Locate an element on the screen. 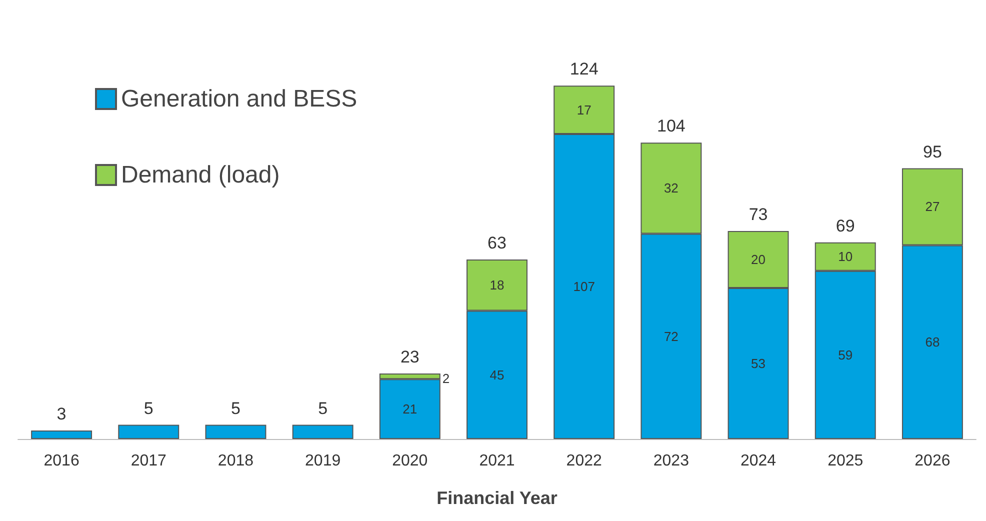 The width and height of the screenshot is (986, 521). x-tick-label: 2016 is located at coordinates (62, 461).